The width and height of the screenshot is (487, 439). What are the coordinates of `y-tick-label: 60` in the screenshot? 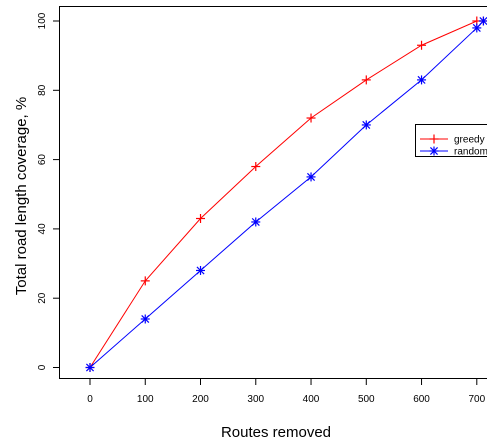 It's located at (42, 160).